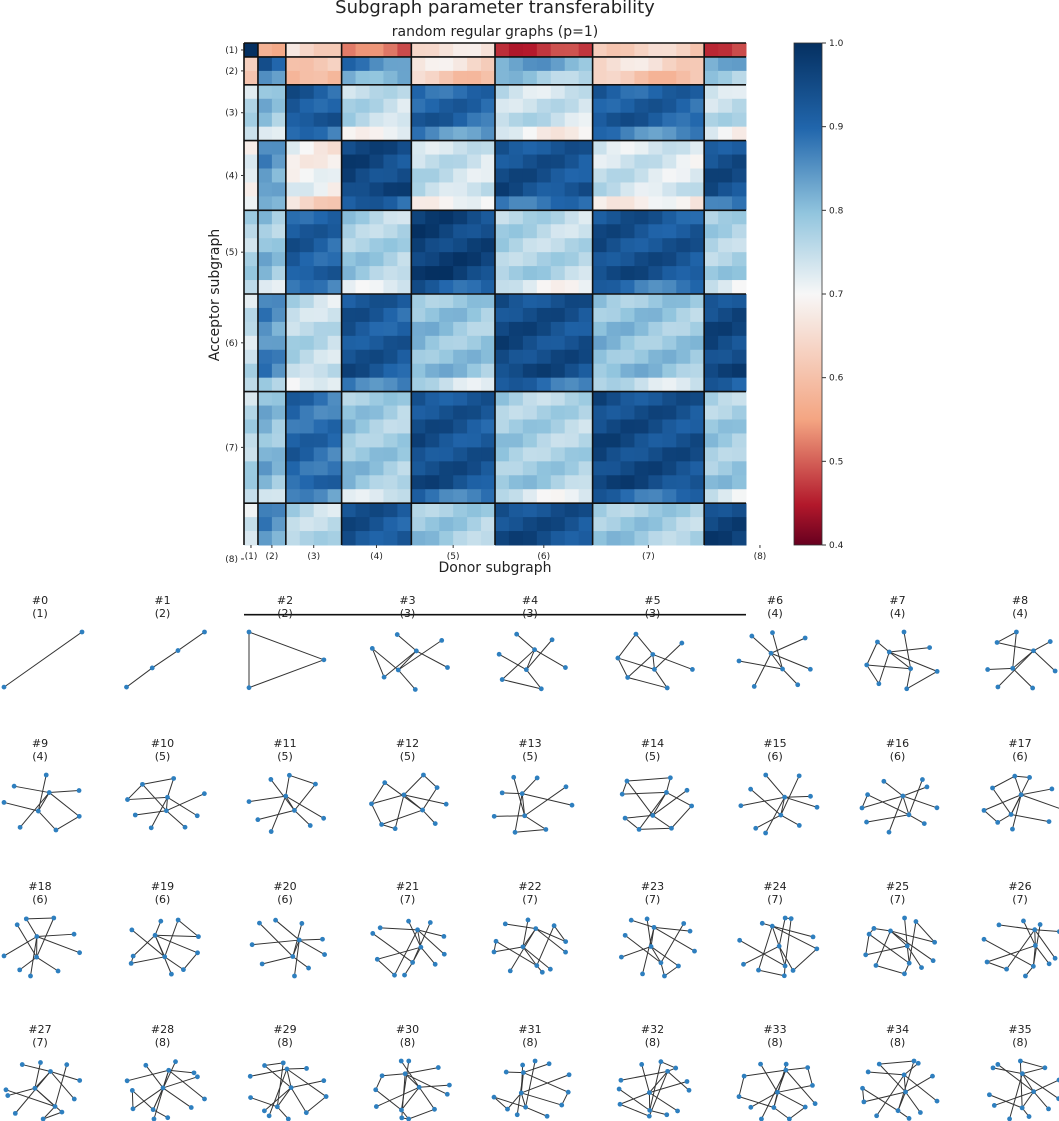 The height and width of the screenshot is (1121, 1059). Describe the element at coordinates (836, 379) in the screenshot. I see `colorbar-tick-label: 0.6` at that location.